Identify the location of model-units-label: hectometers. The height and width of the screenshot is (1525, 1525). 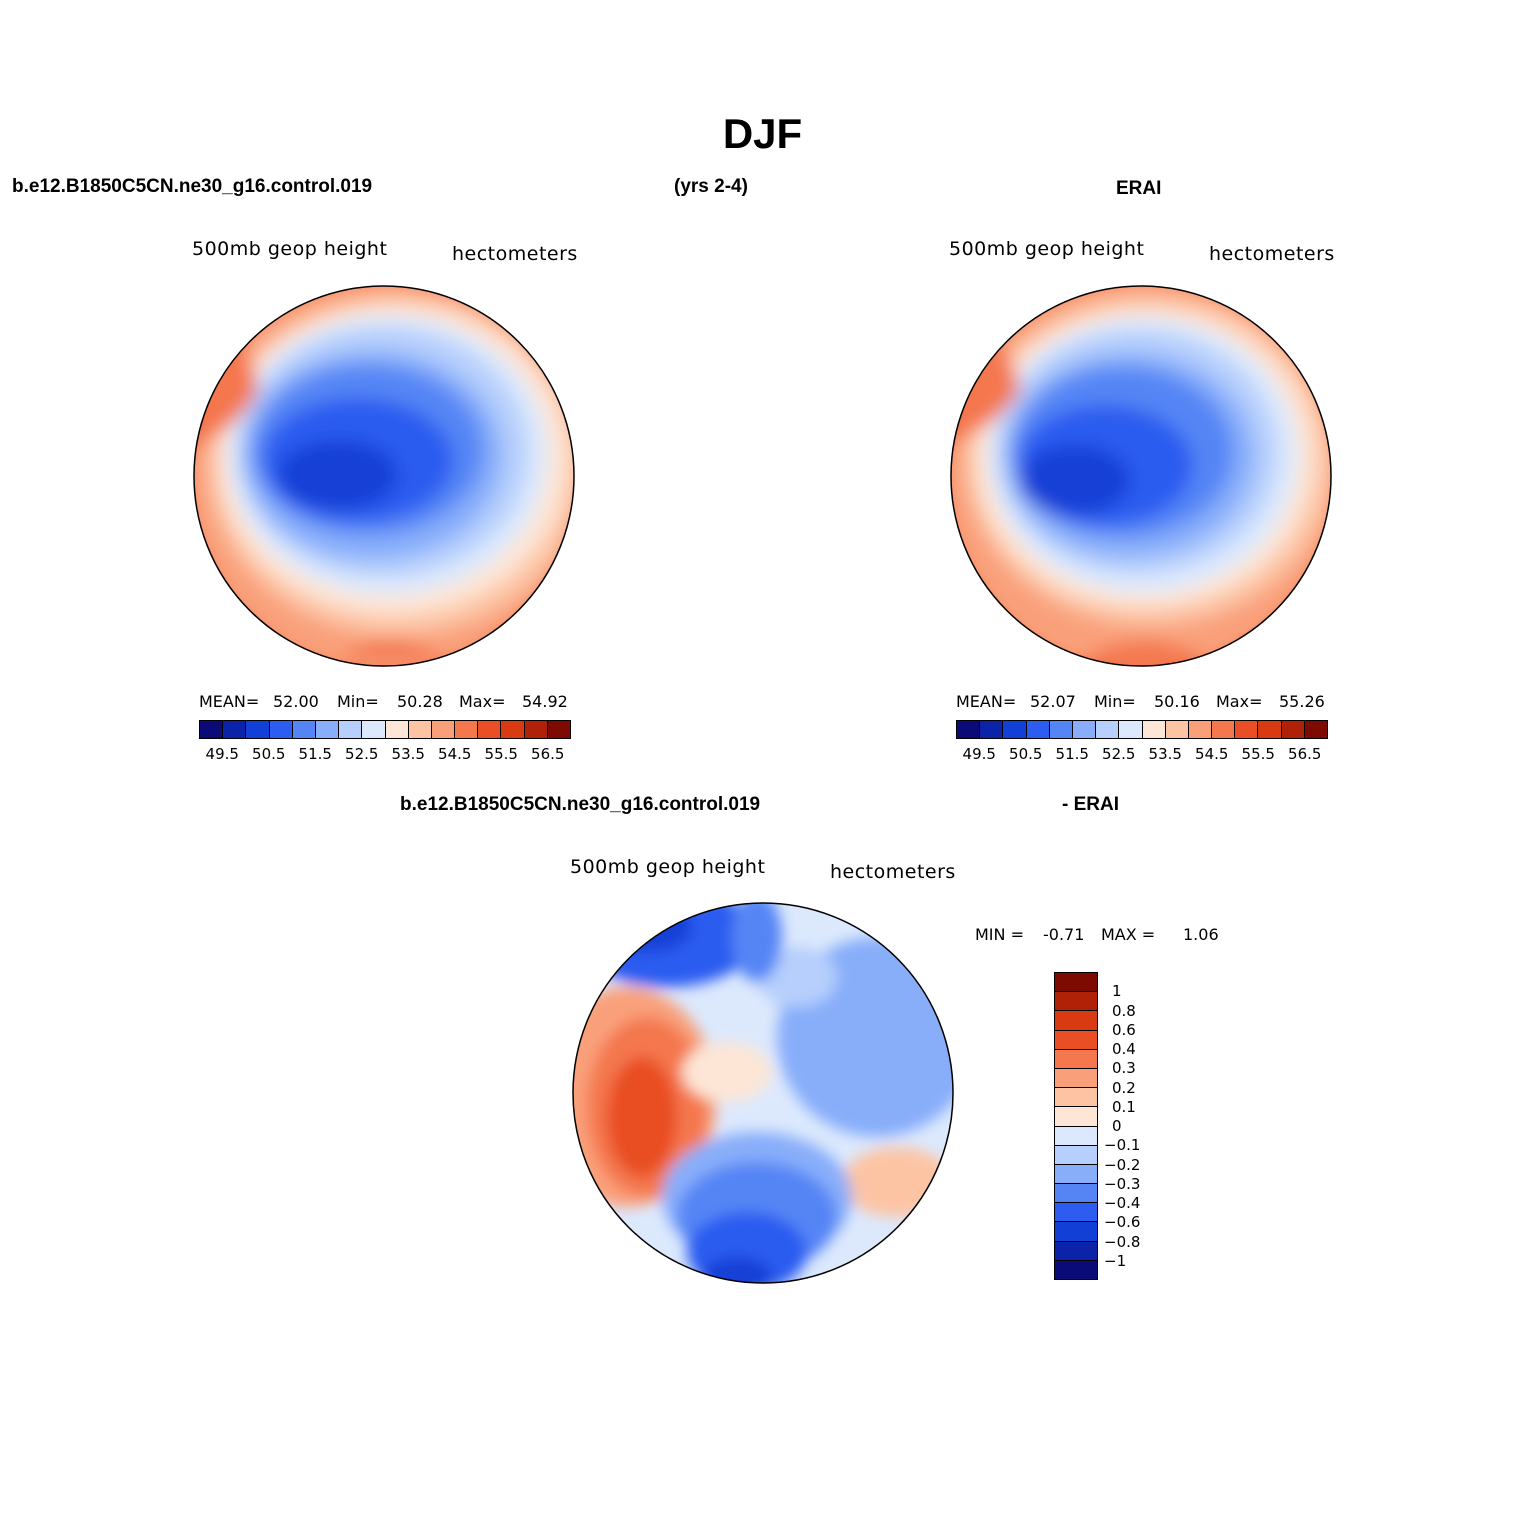
(515, 254).